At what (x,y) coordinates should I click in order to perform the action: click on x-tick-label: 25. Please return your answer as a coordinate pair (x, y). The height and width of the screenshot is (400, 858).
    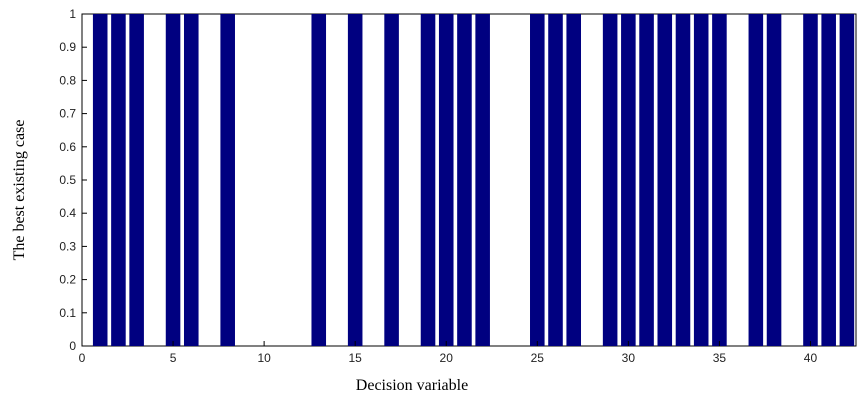
    Looking at the image, I should click on (538, 358).